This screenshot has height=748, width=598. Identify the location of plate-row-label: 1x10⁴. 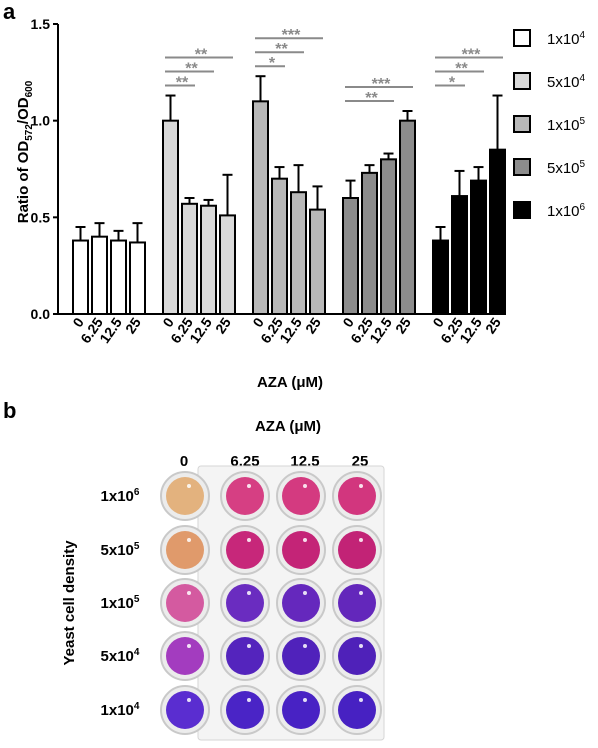
(120, 710).